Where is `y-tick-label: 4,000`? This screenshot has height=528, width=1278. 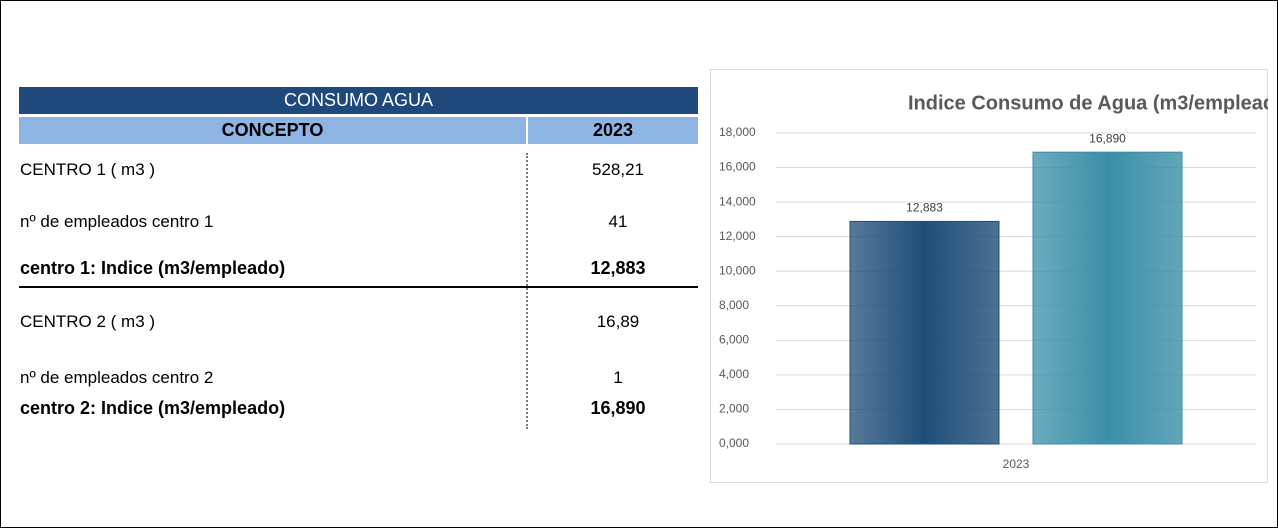 y-tick-label: 4,000 is located at coordinates (734, 374).